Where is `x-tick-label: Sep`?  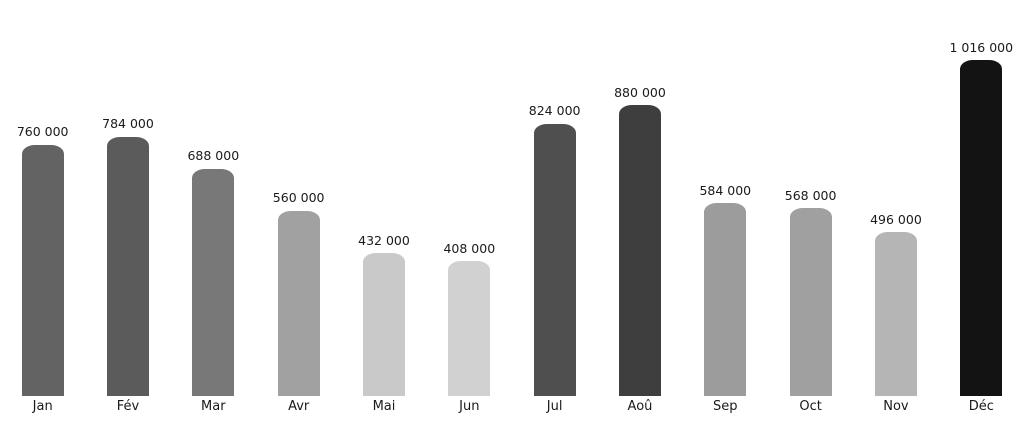
x-tick-label: Sep is located at coordinates (725, 406).